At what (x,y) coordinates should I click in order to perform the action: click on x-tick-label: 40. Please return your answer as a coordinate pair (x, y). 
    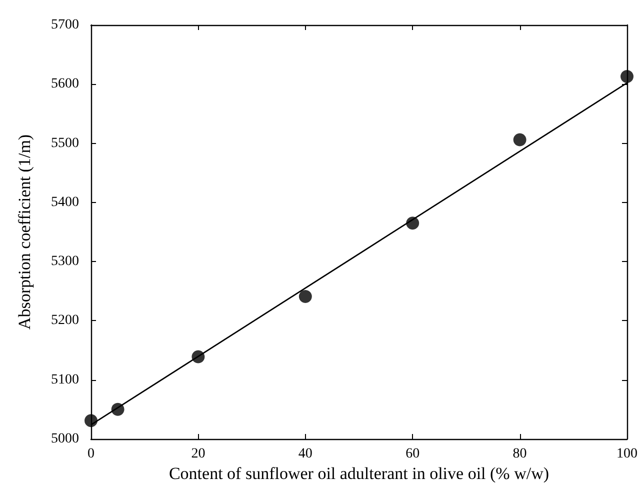
    Looking at the image, I should click on (305, 454).